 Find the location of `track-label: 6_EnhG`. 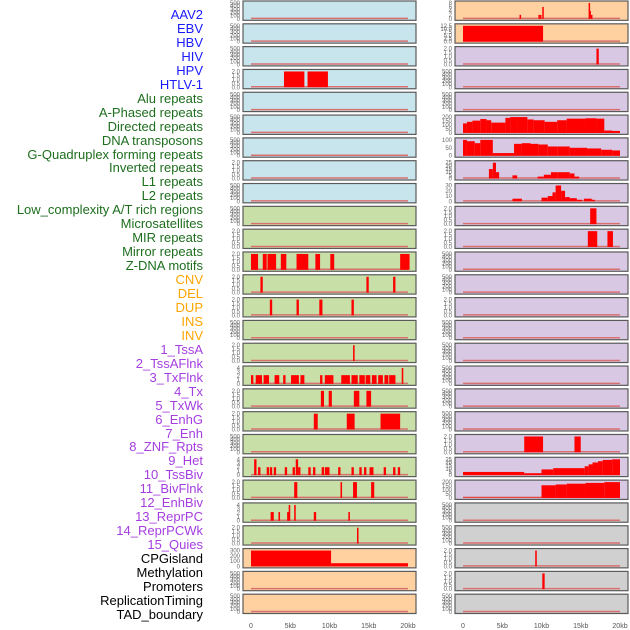

track-label: 6_EnhG is located at coordinates (179, 419).